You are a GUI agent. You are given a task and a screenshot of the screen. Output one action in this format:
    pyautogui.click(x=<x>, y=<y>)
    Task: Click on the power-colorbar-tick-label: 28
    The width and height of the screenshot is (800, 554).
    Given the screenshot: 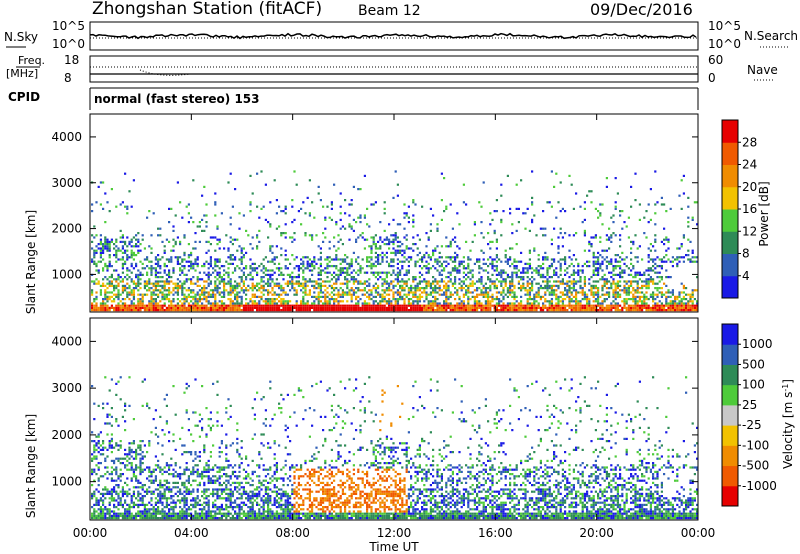 What is the action you would take?
    pyautogui.click(x=749, y=142)
    